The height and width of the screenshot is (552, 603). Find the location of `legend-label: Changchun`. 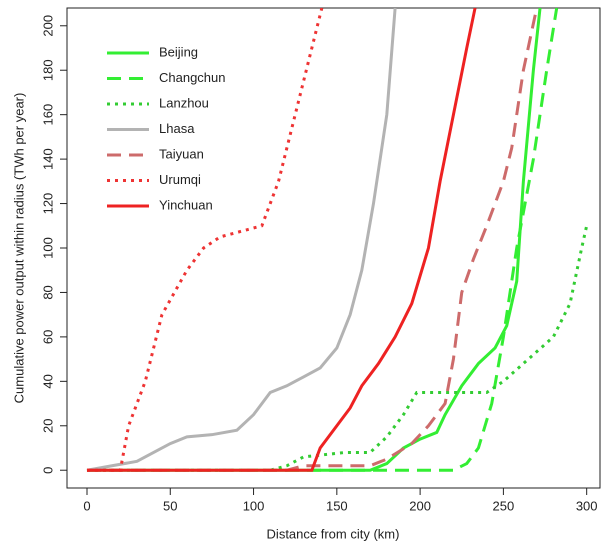

legend-label: Changchun is located at coordinates (192, 77).